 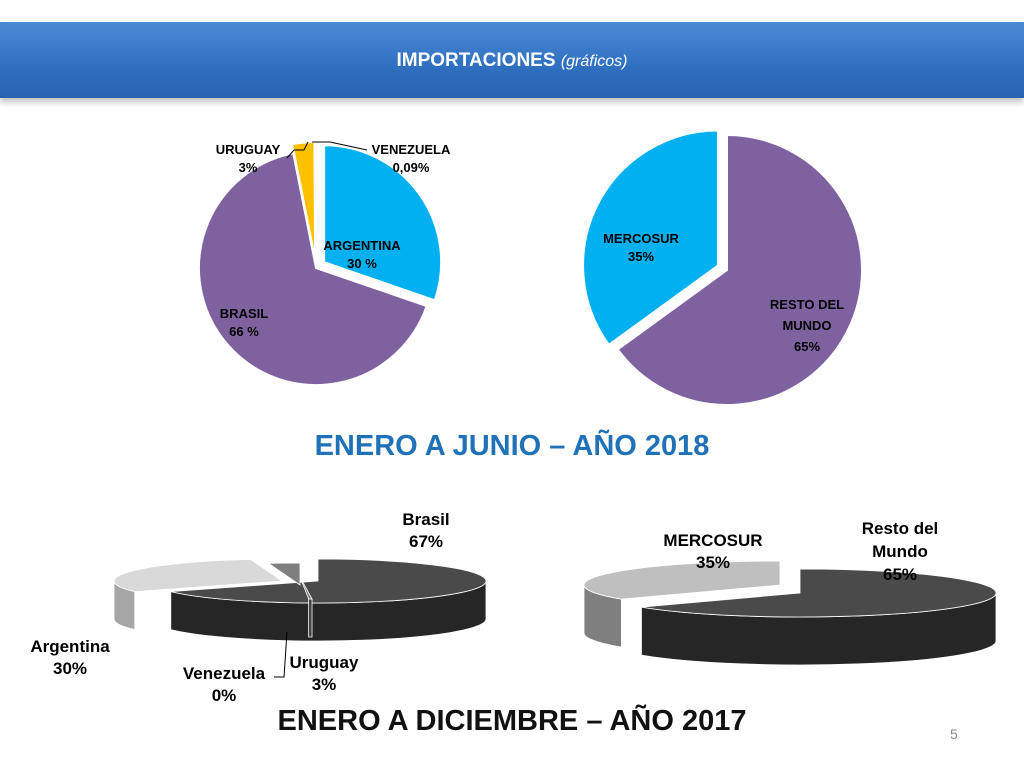 What do you see at coordinates (248, 167) in the screenshot?
I see `pie-2018-countries-label-uruguay-value: 3%` at bounding box center [248, 167].